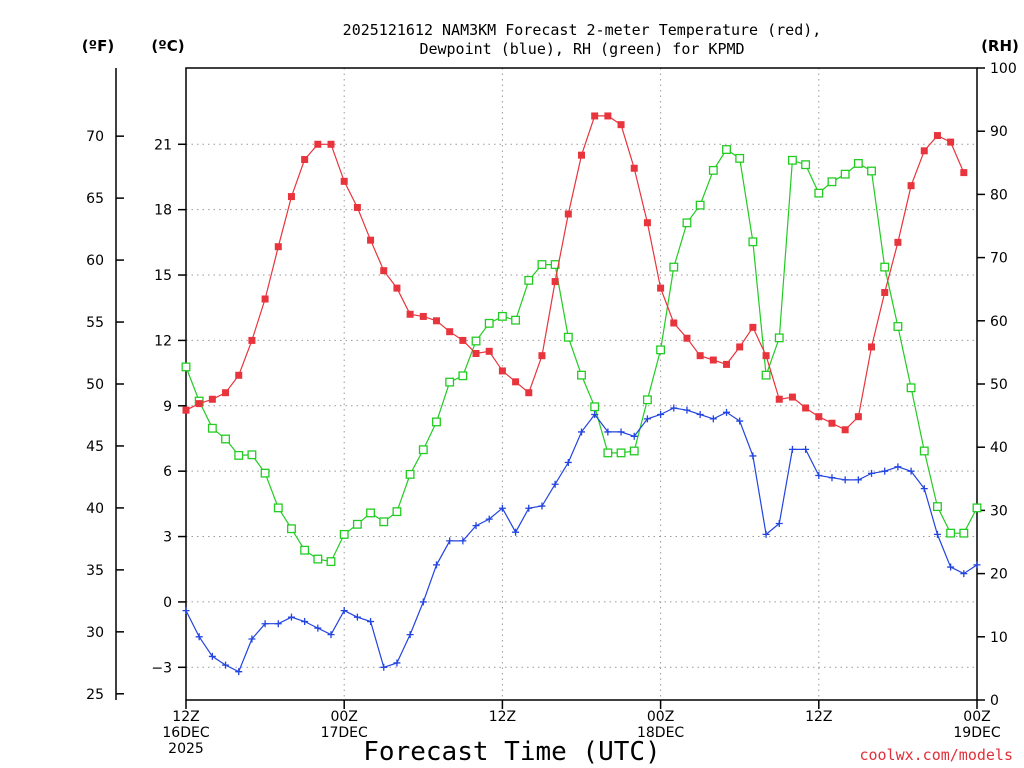 This screenshot has width=1024, height=768. What do you see at coordinates (98, 46) in the screenshot?
I see `fahrenheit-unit-label: (ºF)` at bounding box center [98, 46].